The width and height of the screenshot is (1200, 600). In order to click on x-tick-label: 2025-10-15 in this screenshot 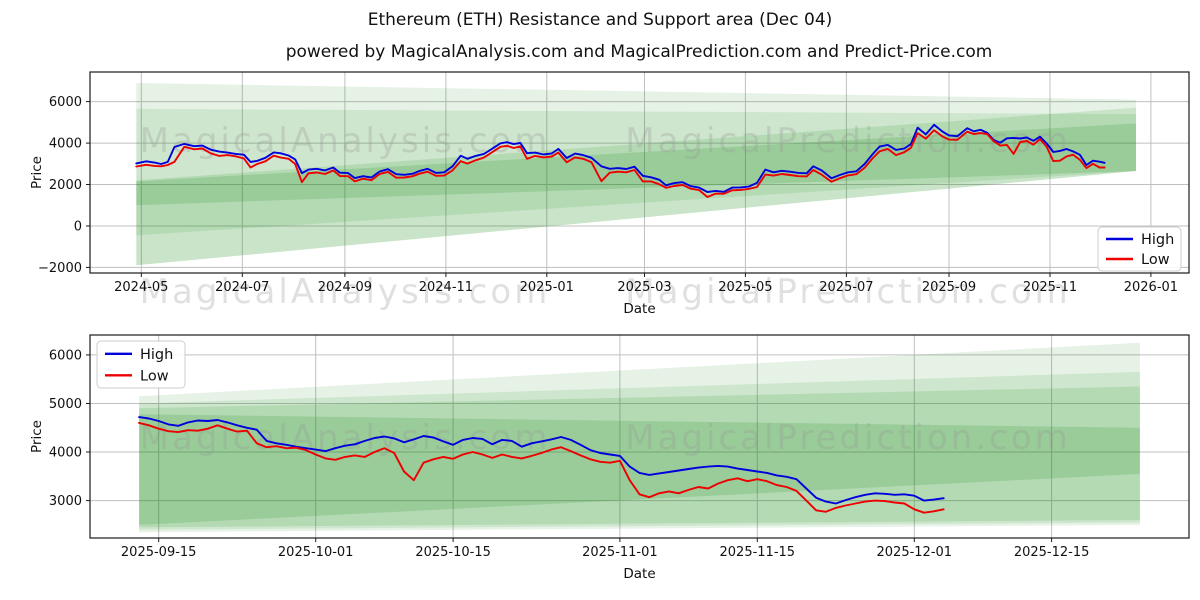, I will do `click(453, 552)`.